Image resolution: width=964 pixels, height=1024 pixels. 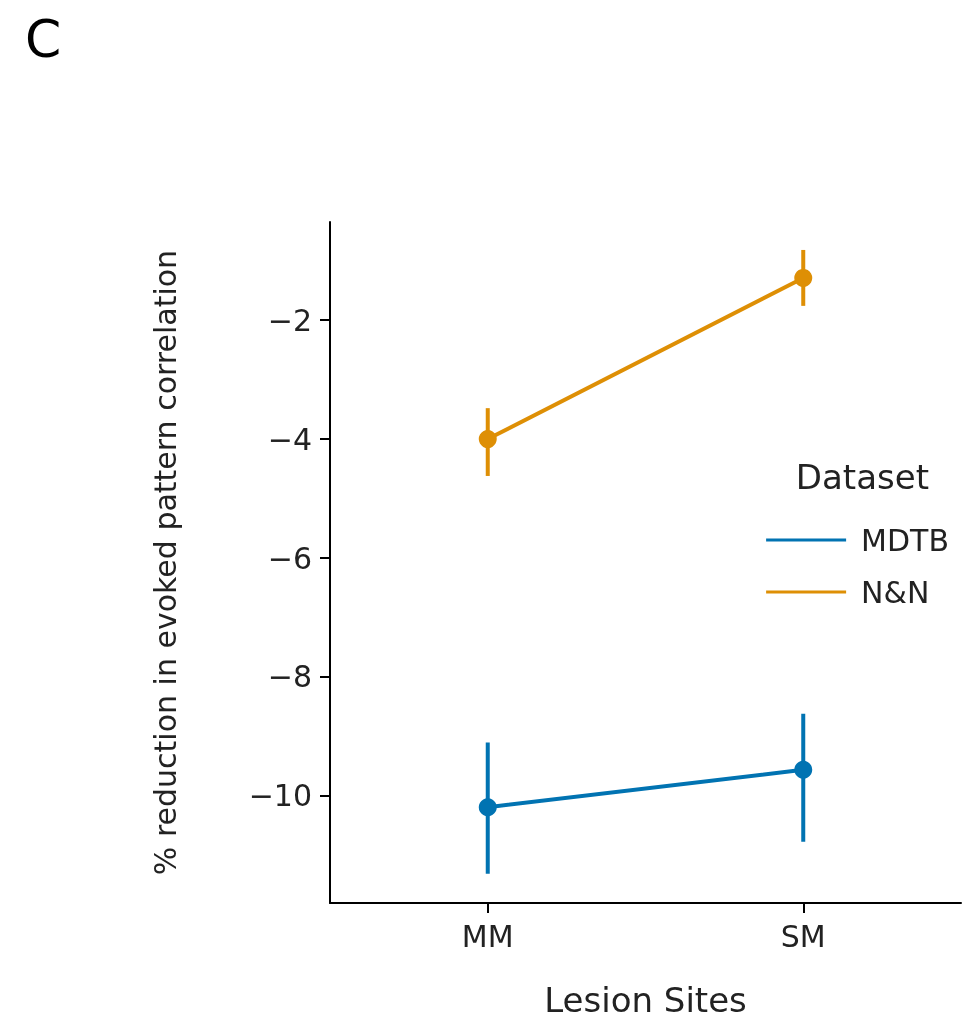 What do you see at coordinates (289, 320) in the screenshot?
I see `y-tick-label: −2` at bounding box center [289, 320].